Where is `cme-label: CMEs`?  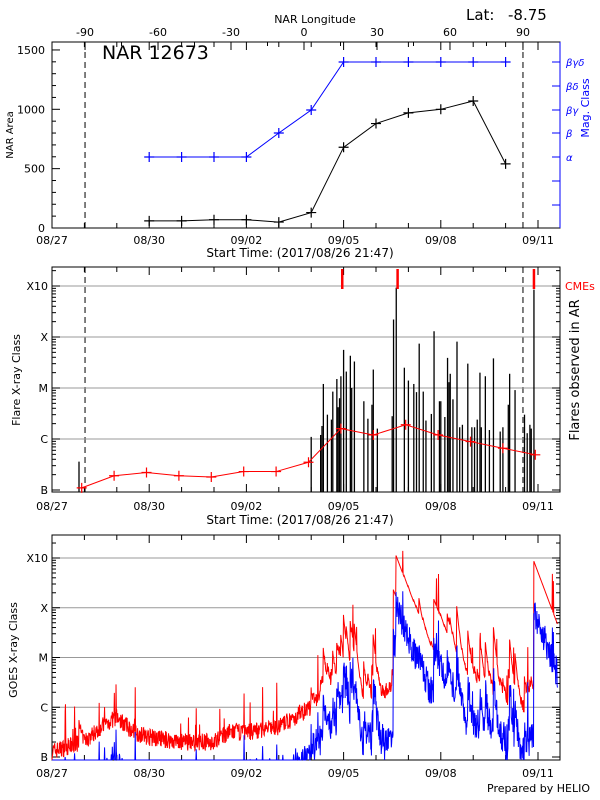
cme-label: CMEs is located at coordinates (580, 286).